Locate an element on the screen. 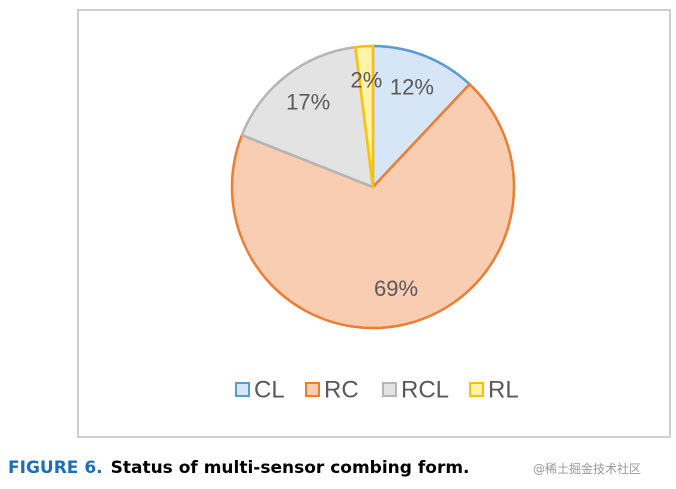  caption-label: FIGURE 6. is located at coordinates (55, 468).